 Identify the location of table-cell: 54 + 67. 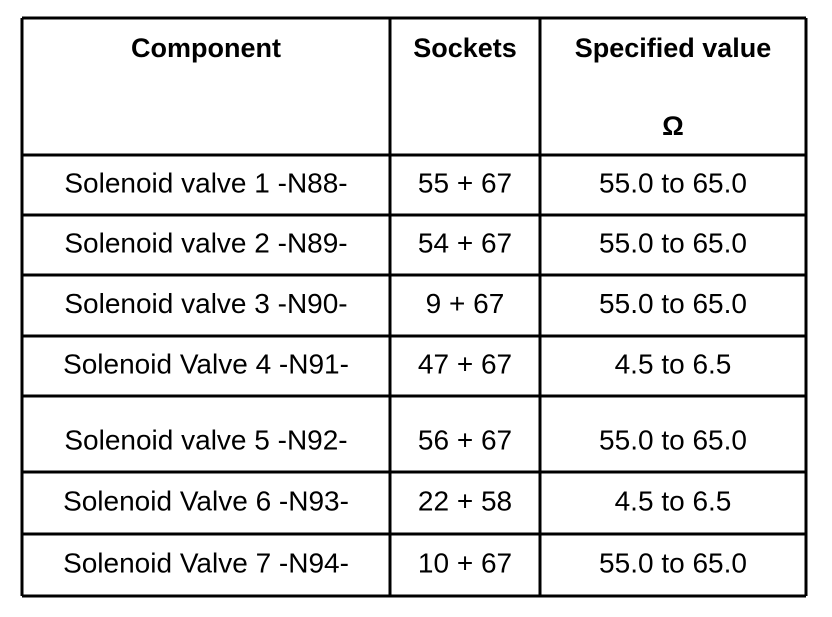
(465, 242).